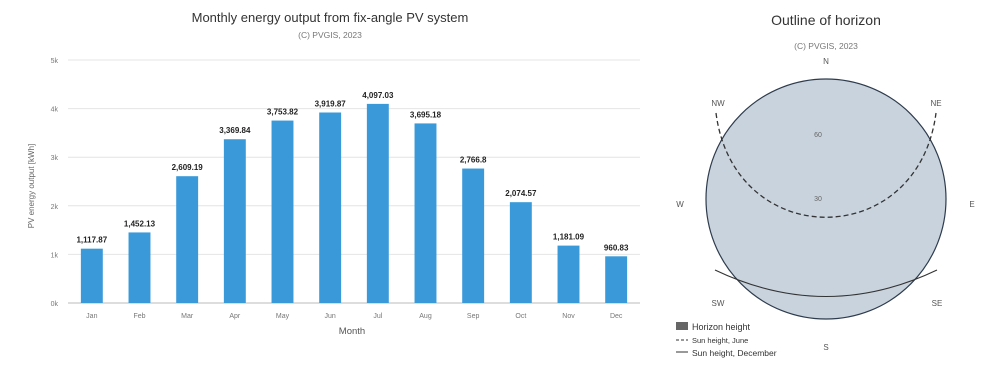 The height and width of the screenshot is (376, 992). I want to click on bar-value-label: 1,117.87, so click(91, 240).